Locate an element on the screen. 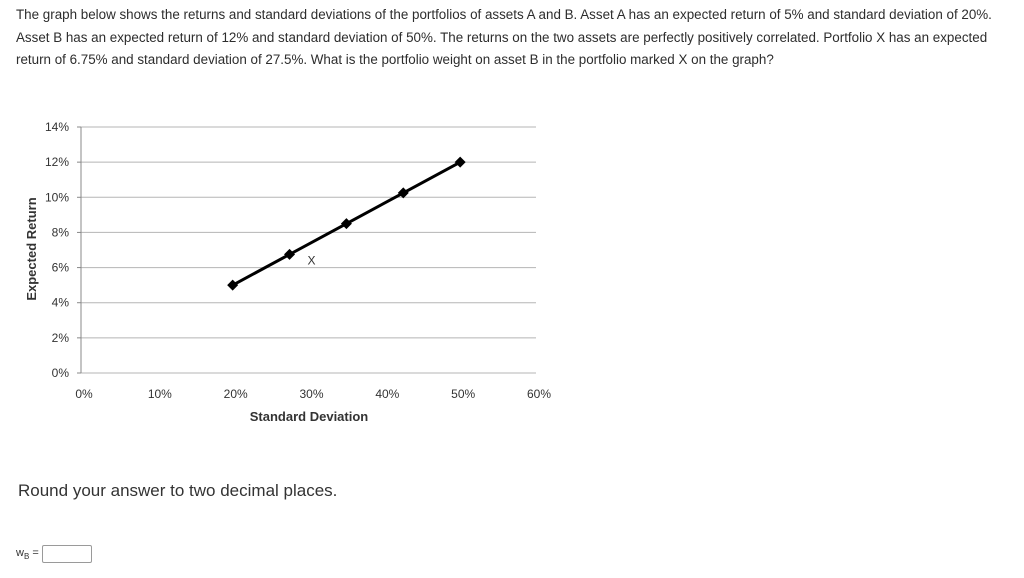 The width and height of the screenshot is (1024, 578). x-tick-label: 50% is located at coordinates (463, 394).